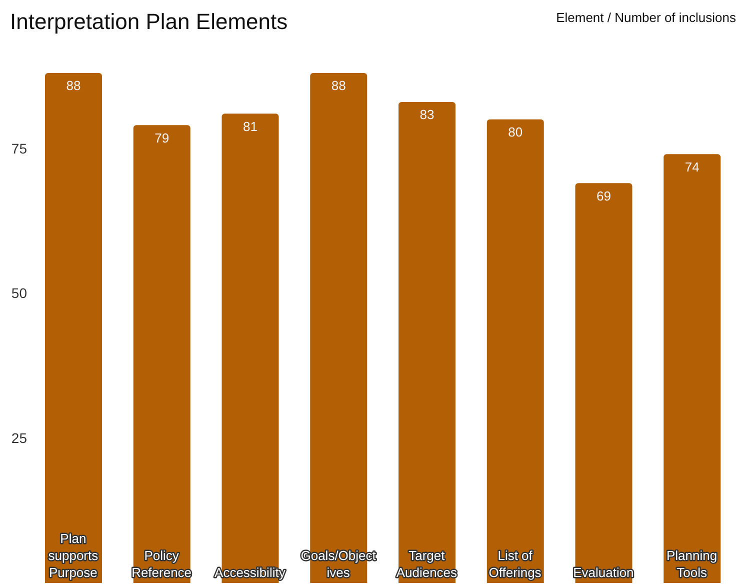 The height and width of the screenshot is (584, 740). What do you see at coordinates (427, 114) in the screenshot?
I see `data-label: 83` at bounding box center [427, 114].